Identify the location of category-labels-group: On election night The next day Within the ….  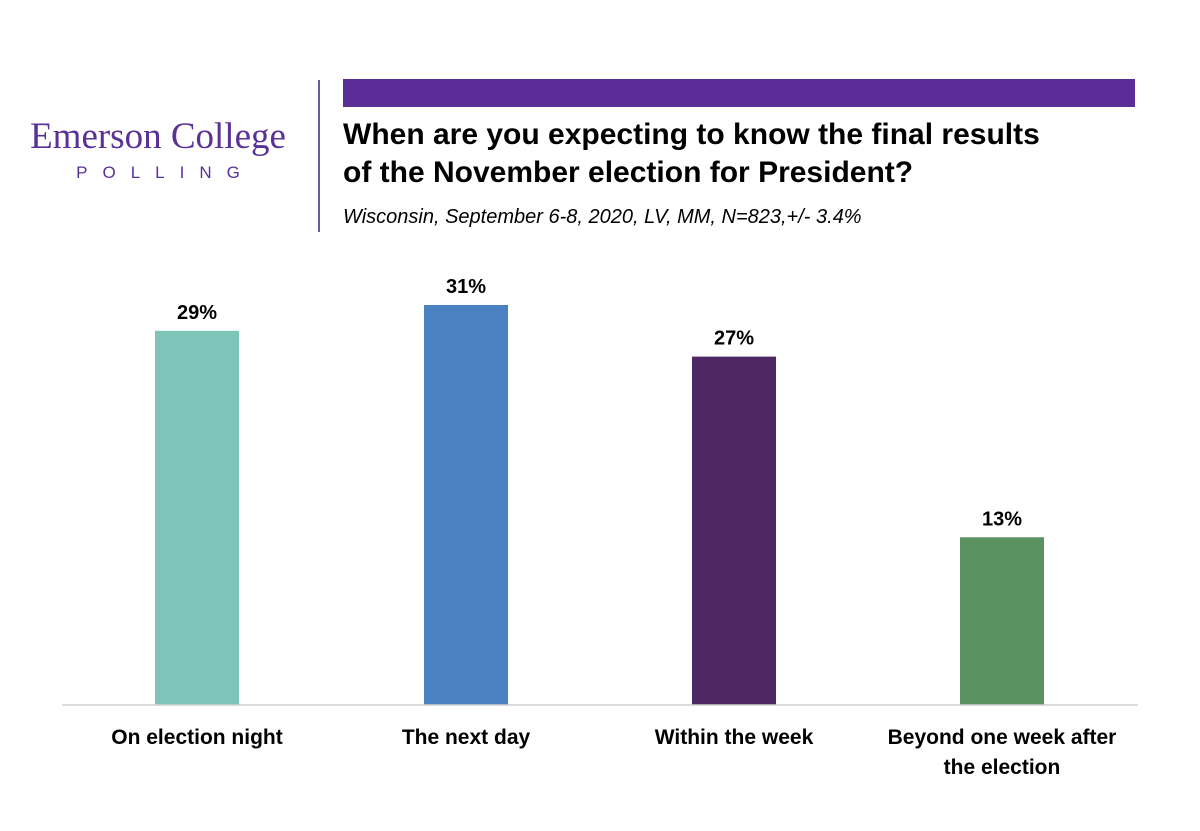
(613, 752).